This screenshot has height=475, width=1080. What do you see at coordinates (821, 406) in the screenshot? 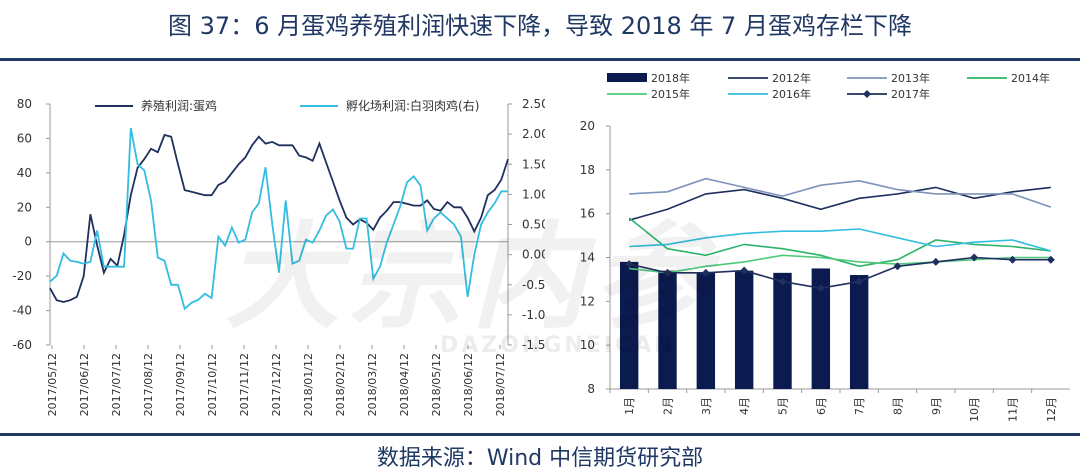
I see `x-tick-label: 6月` at bounding box center [821, 406].